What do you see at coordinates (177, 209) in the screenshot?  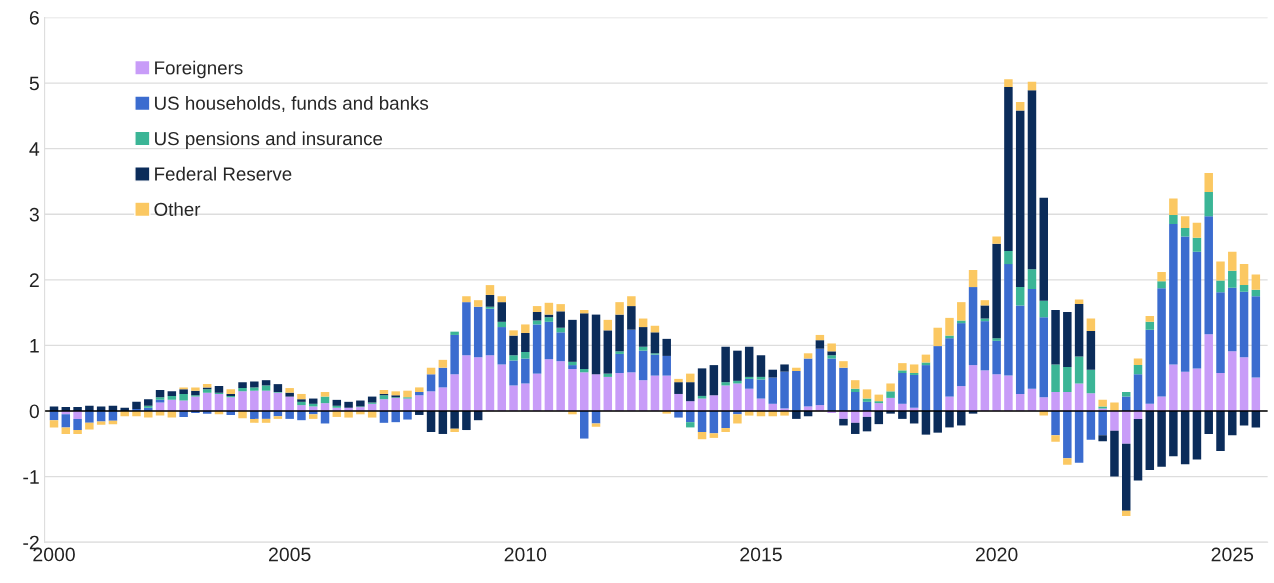 I see `legend-label: Other` at bounding box center [177, 209].